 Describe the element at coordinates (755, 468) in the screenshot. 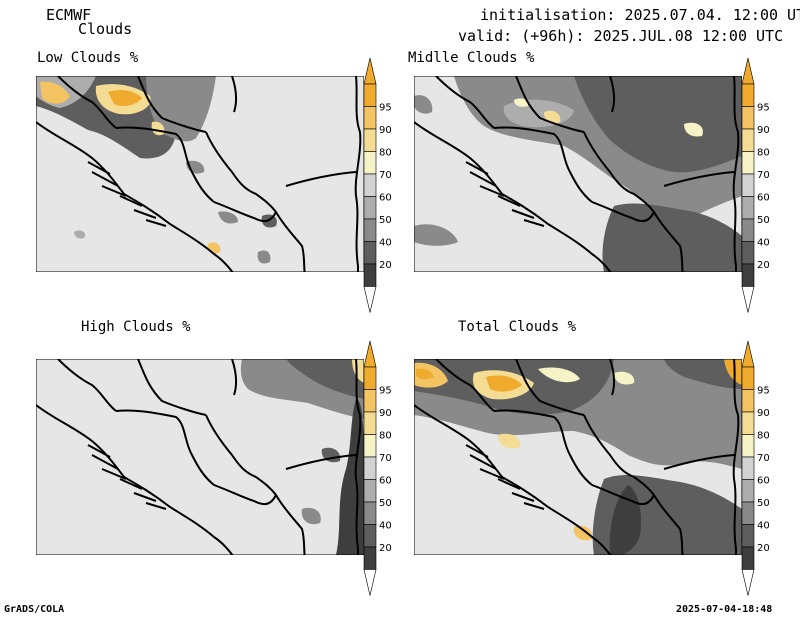

I see `colorbar-total: 95 90 80 70 60 50 40 20` at that location.